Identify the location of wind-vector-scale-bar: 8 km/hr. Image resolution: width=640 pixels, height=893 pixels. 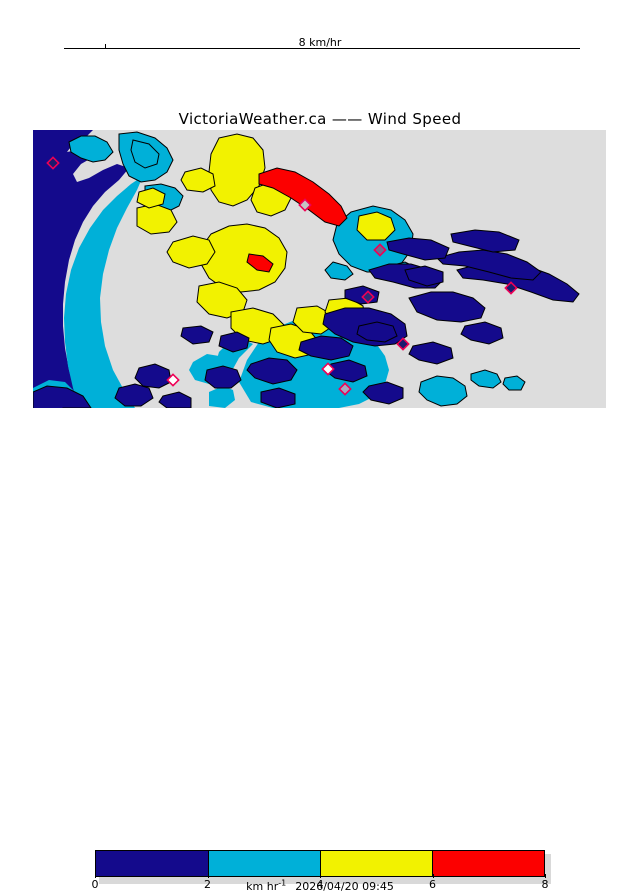
(320, 50).